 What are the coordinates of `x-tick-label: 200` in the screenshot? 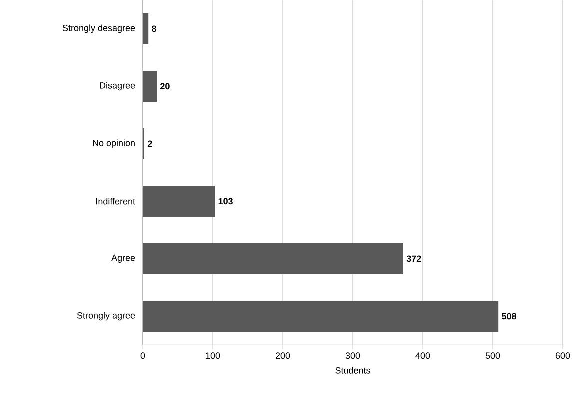 It's located at (283, 355).